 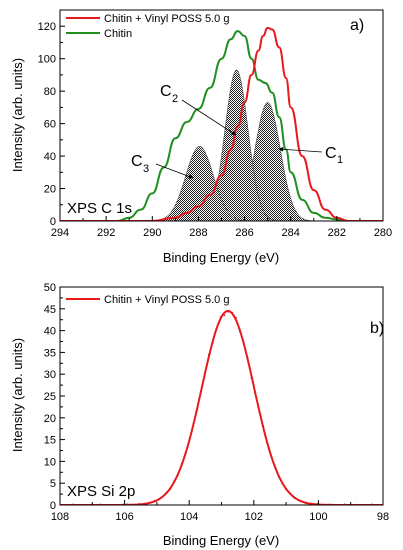 What do you see at coordinates (291, 233) in the screenshot?
I see `panel-a-x-tick-label: 284` at bounding box center [291, 233].